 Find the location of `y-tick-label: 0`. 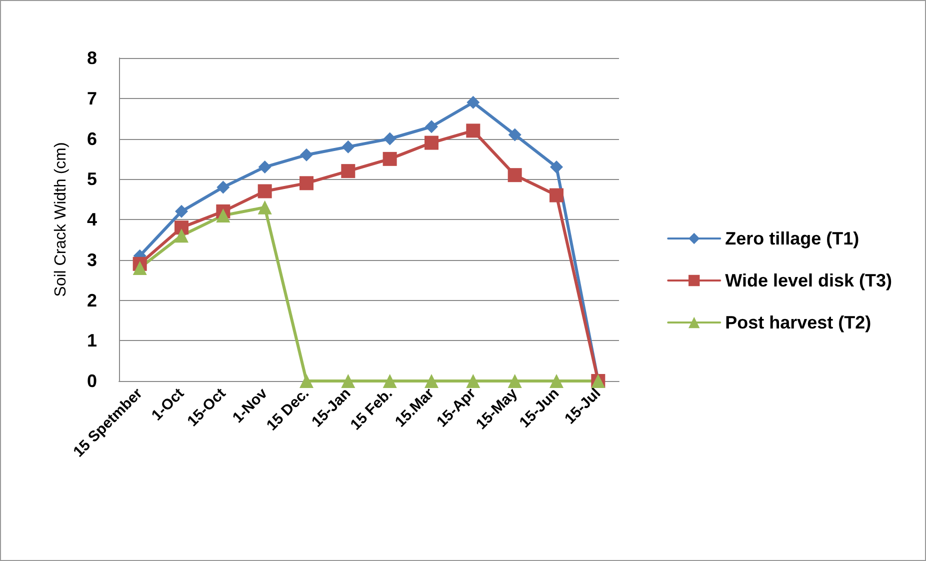

y-tick-label: 0 is located at coordinates (91, 381).